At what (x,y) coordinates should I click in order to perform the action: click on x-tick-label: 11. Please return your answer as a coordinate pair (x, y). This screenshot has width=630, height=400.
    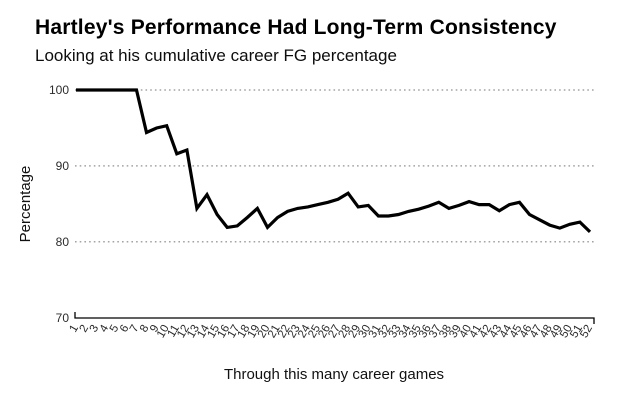
    Looking at the image, I should click on (174, 331).